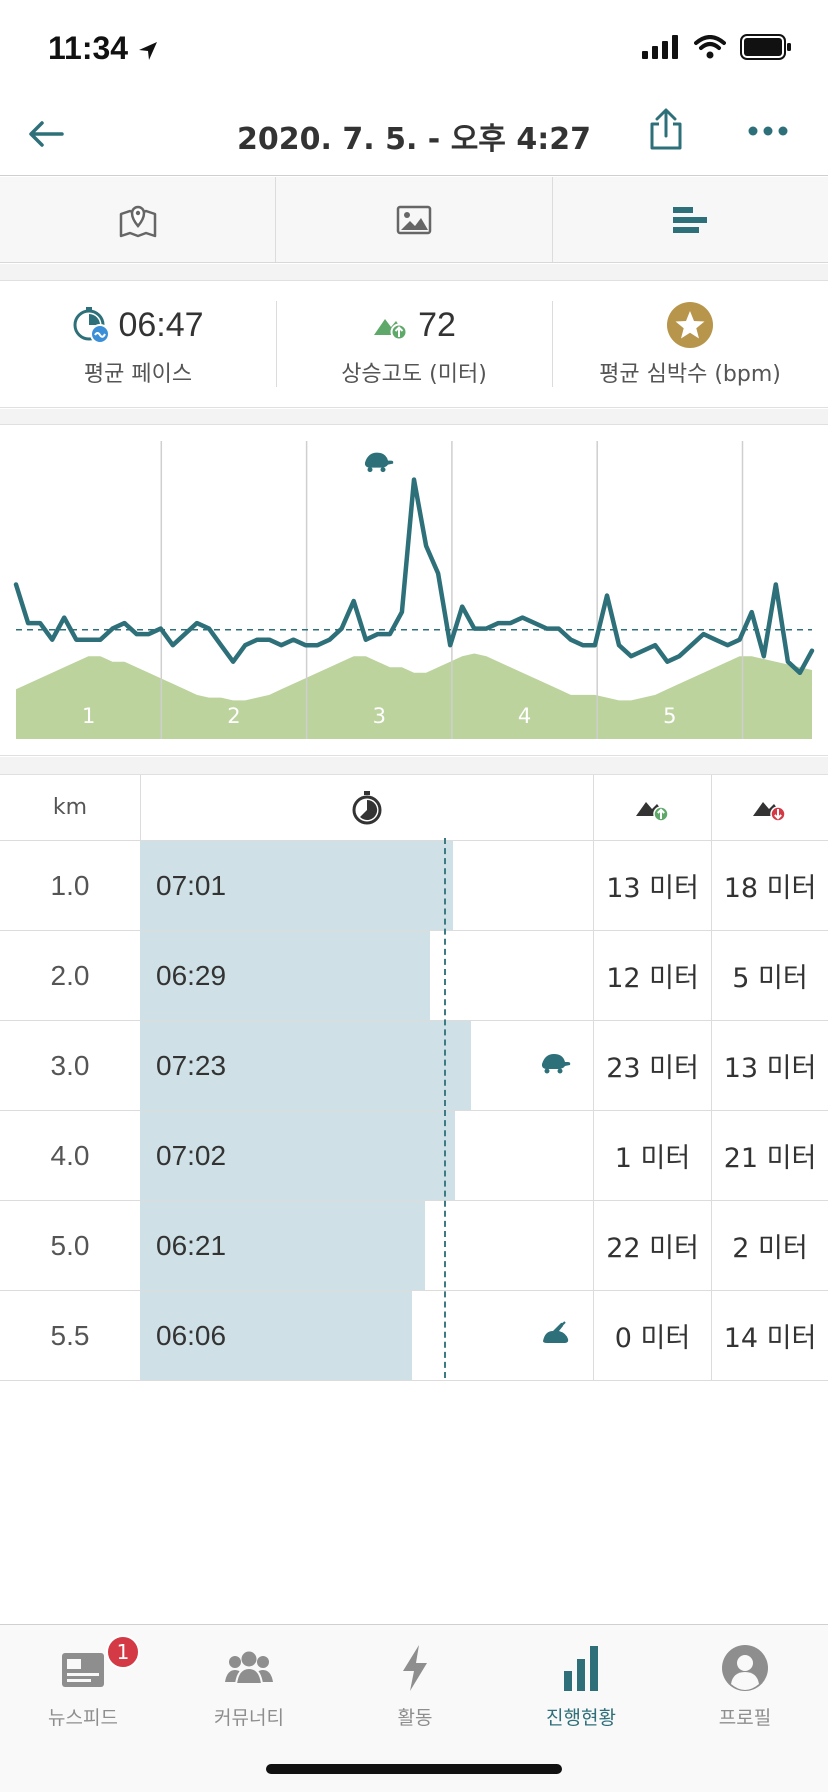 Image resolution: width=828 pixels, height=1792 pixels. What do you see at coordinates (70, 1245) in the screenshot?
I see `split-km: 5.0` at bounding box center [70, 1245].